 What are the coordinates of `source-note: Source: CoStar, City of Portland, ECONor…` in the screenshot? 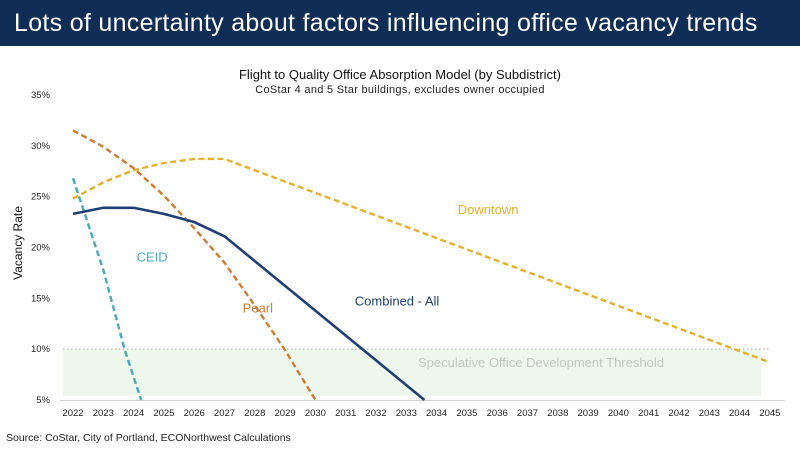 It's located at (148, 438).